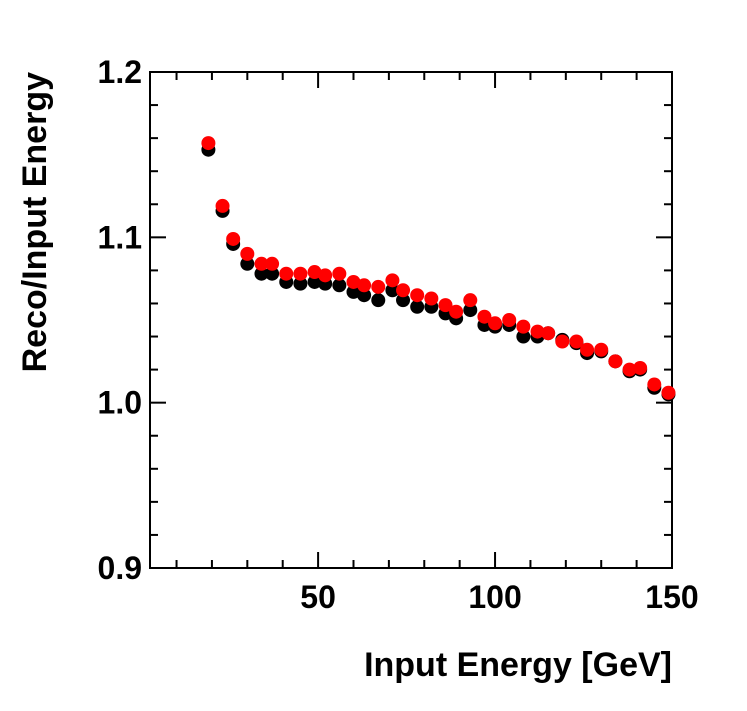  I want to click on x-tick-label: 50, so click(318, 597).